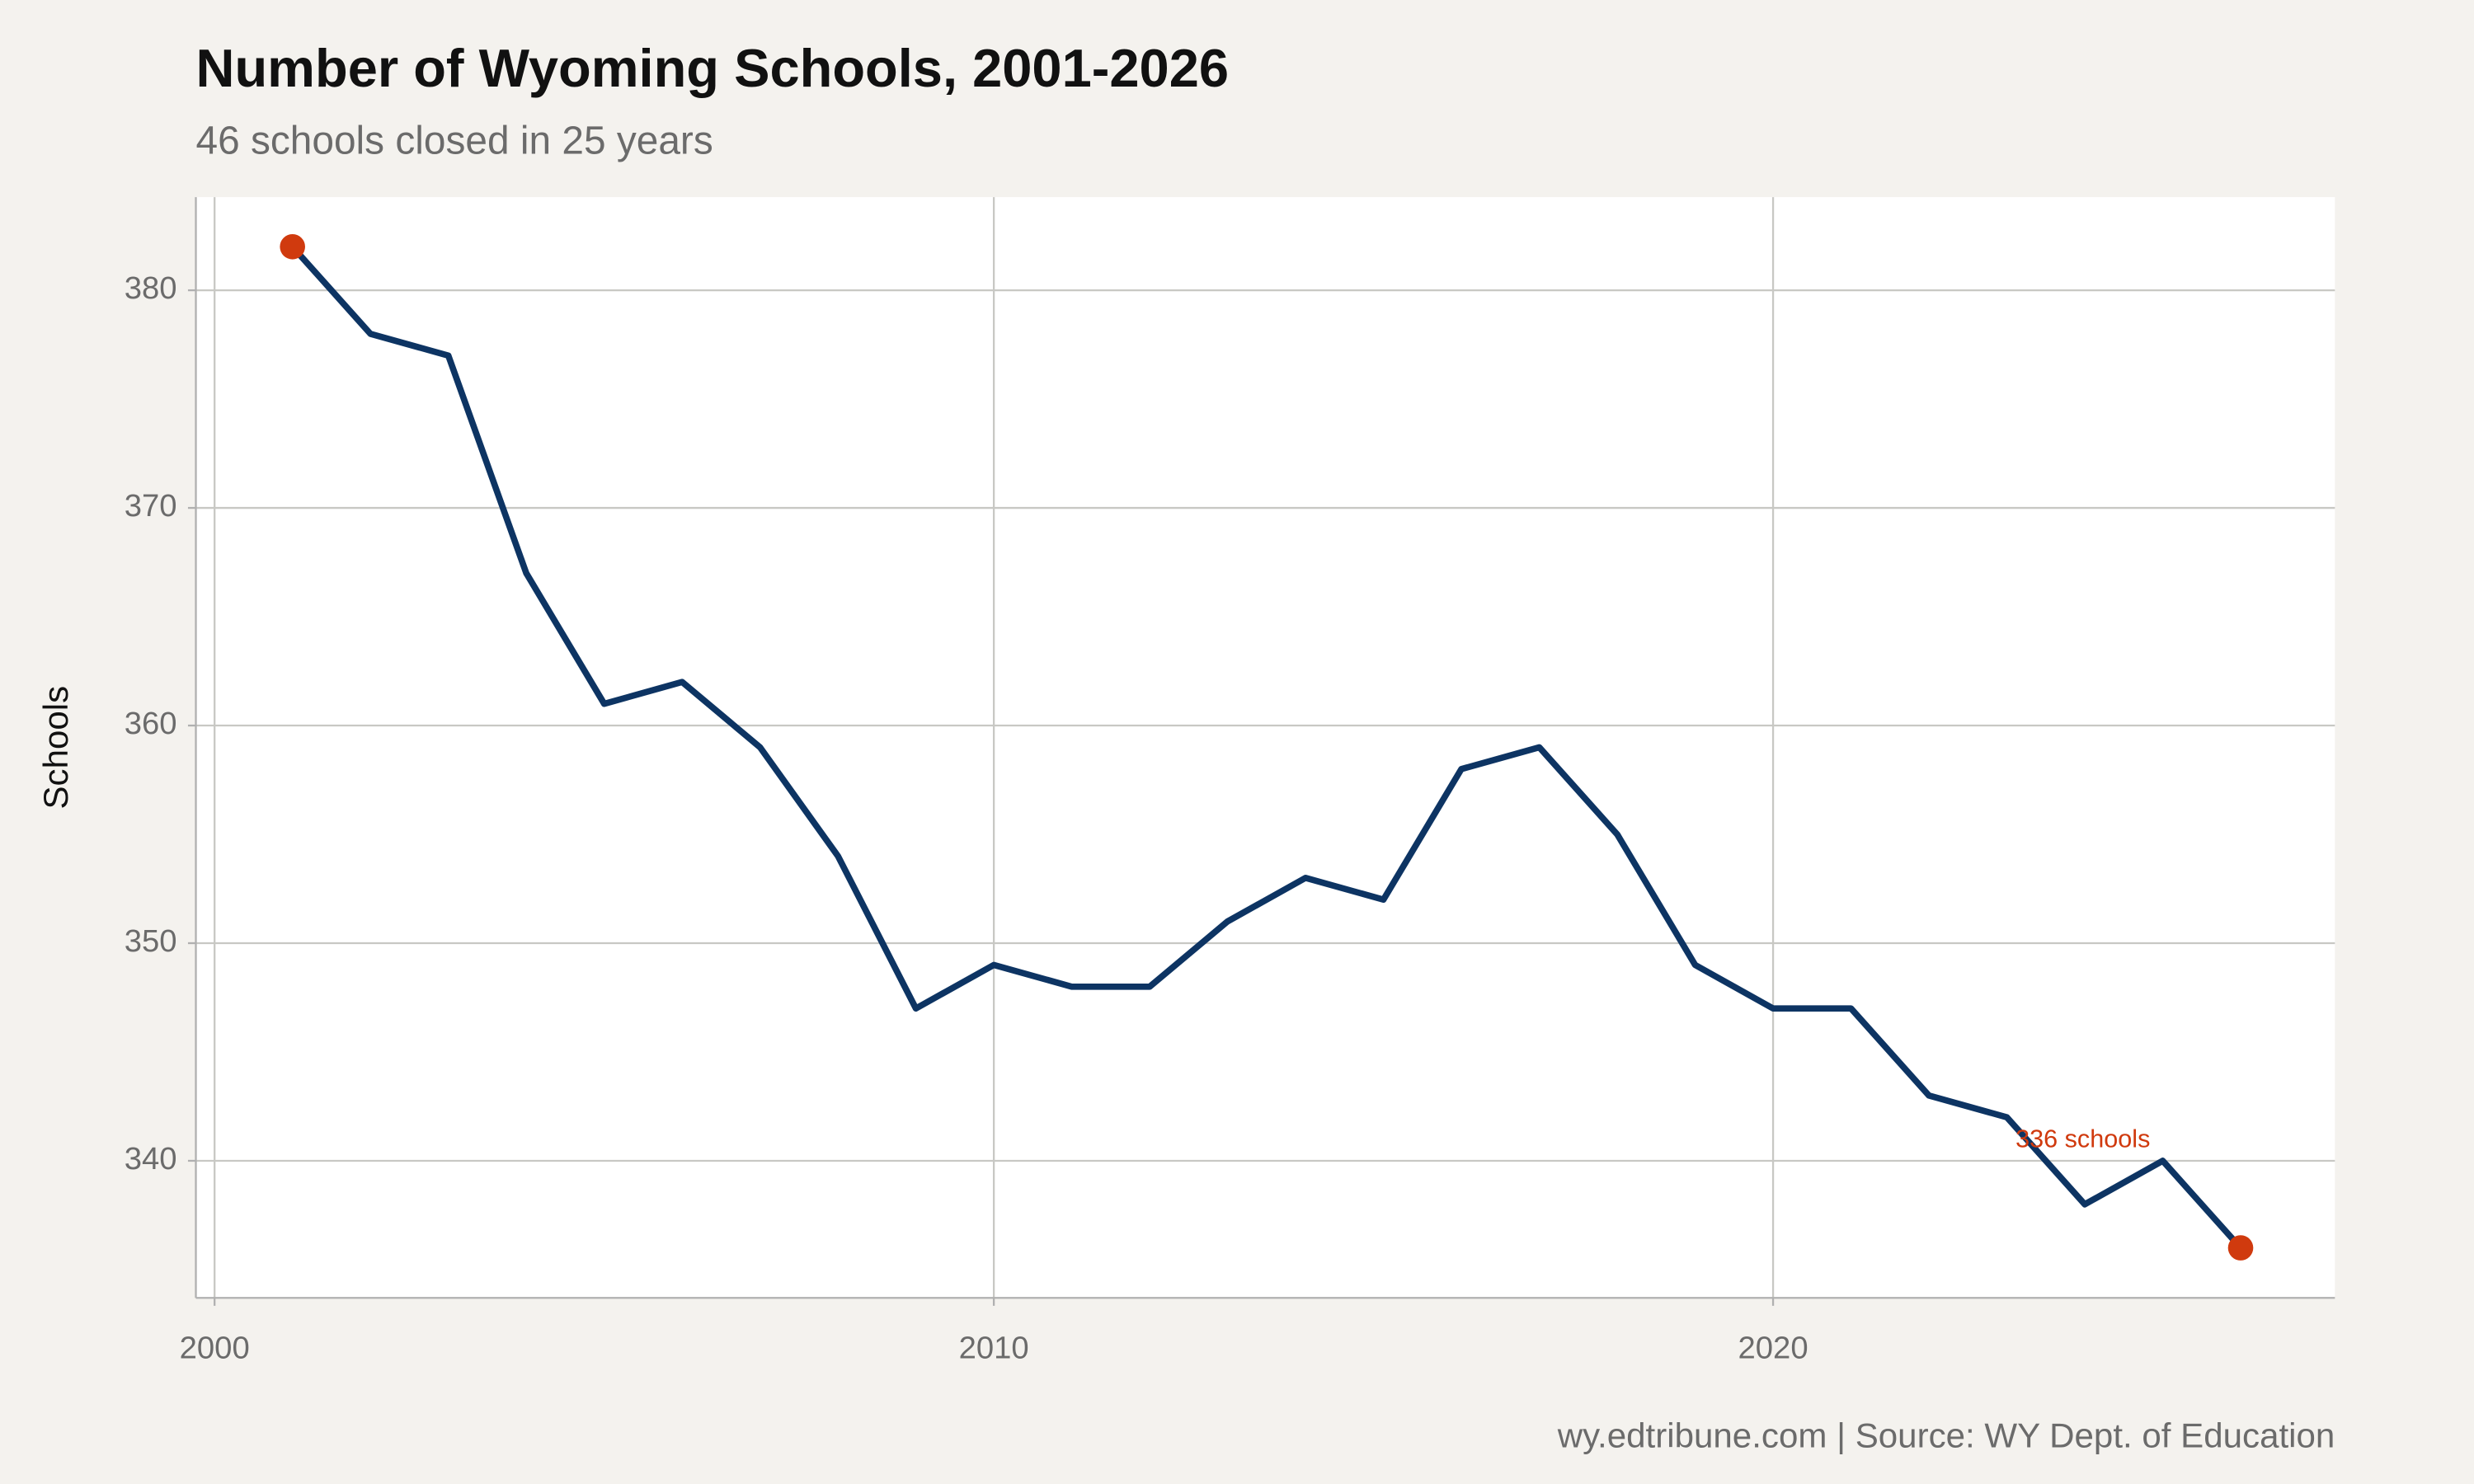 The image size is (2474, 1484). Describe the element at coordinates (151, 1158) in the screenshot. I see `y-tick-label: 340` at that location.